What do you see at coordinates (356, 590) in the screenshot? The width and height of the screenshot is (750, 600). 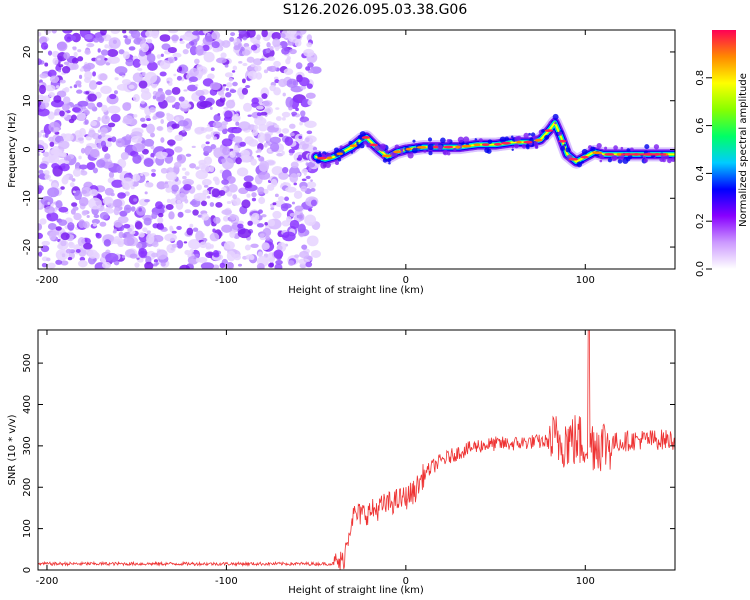 I see `snr-x-label: Height of straight line (km)` at bounding box center [356, 590].